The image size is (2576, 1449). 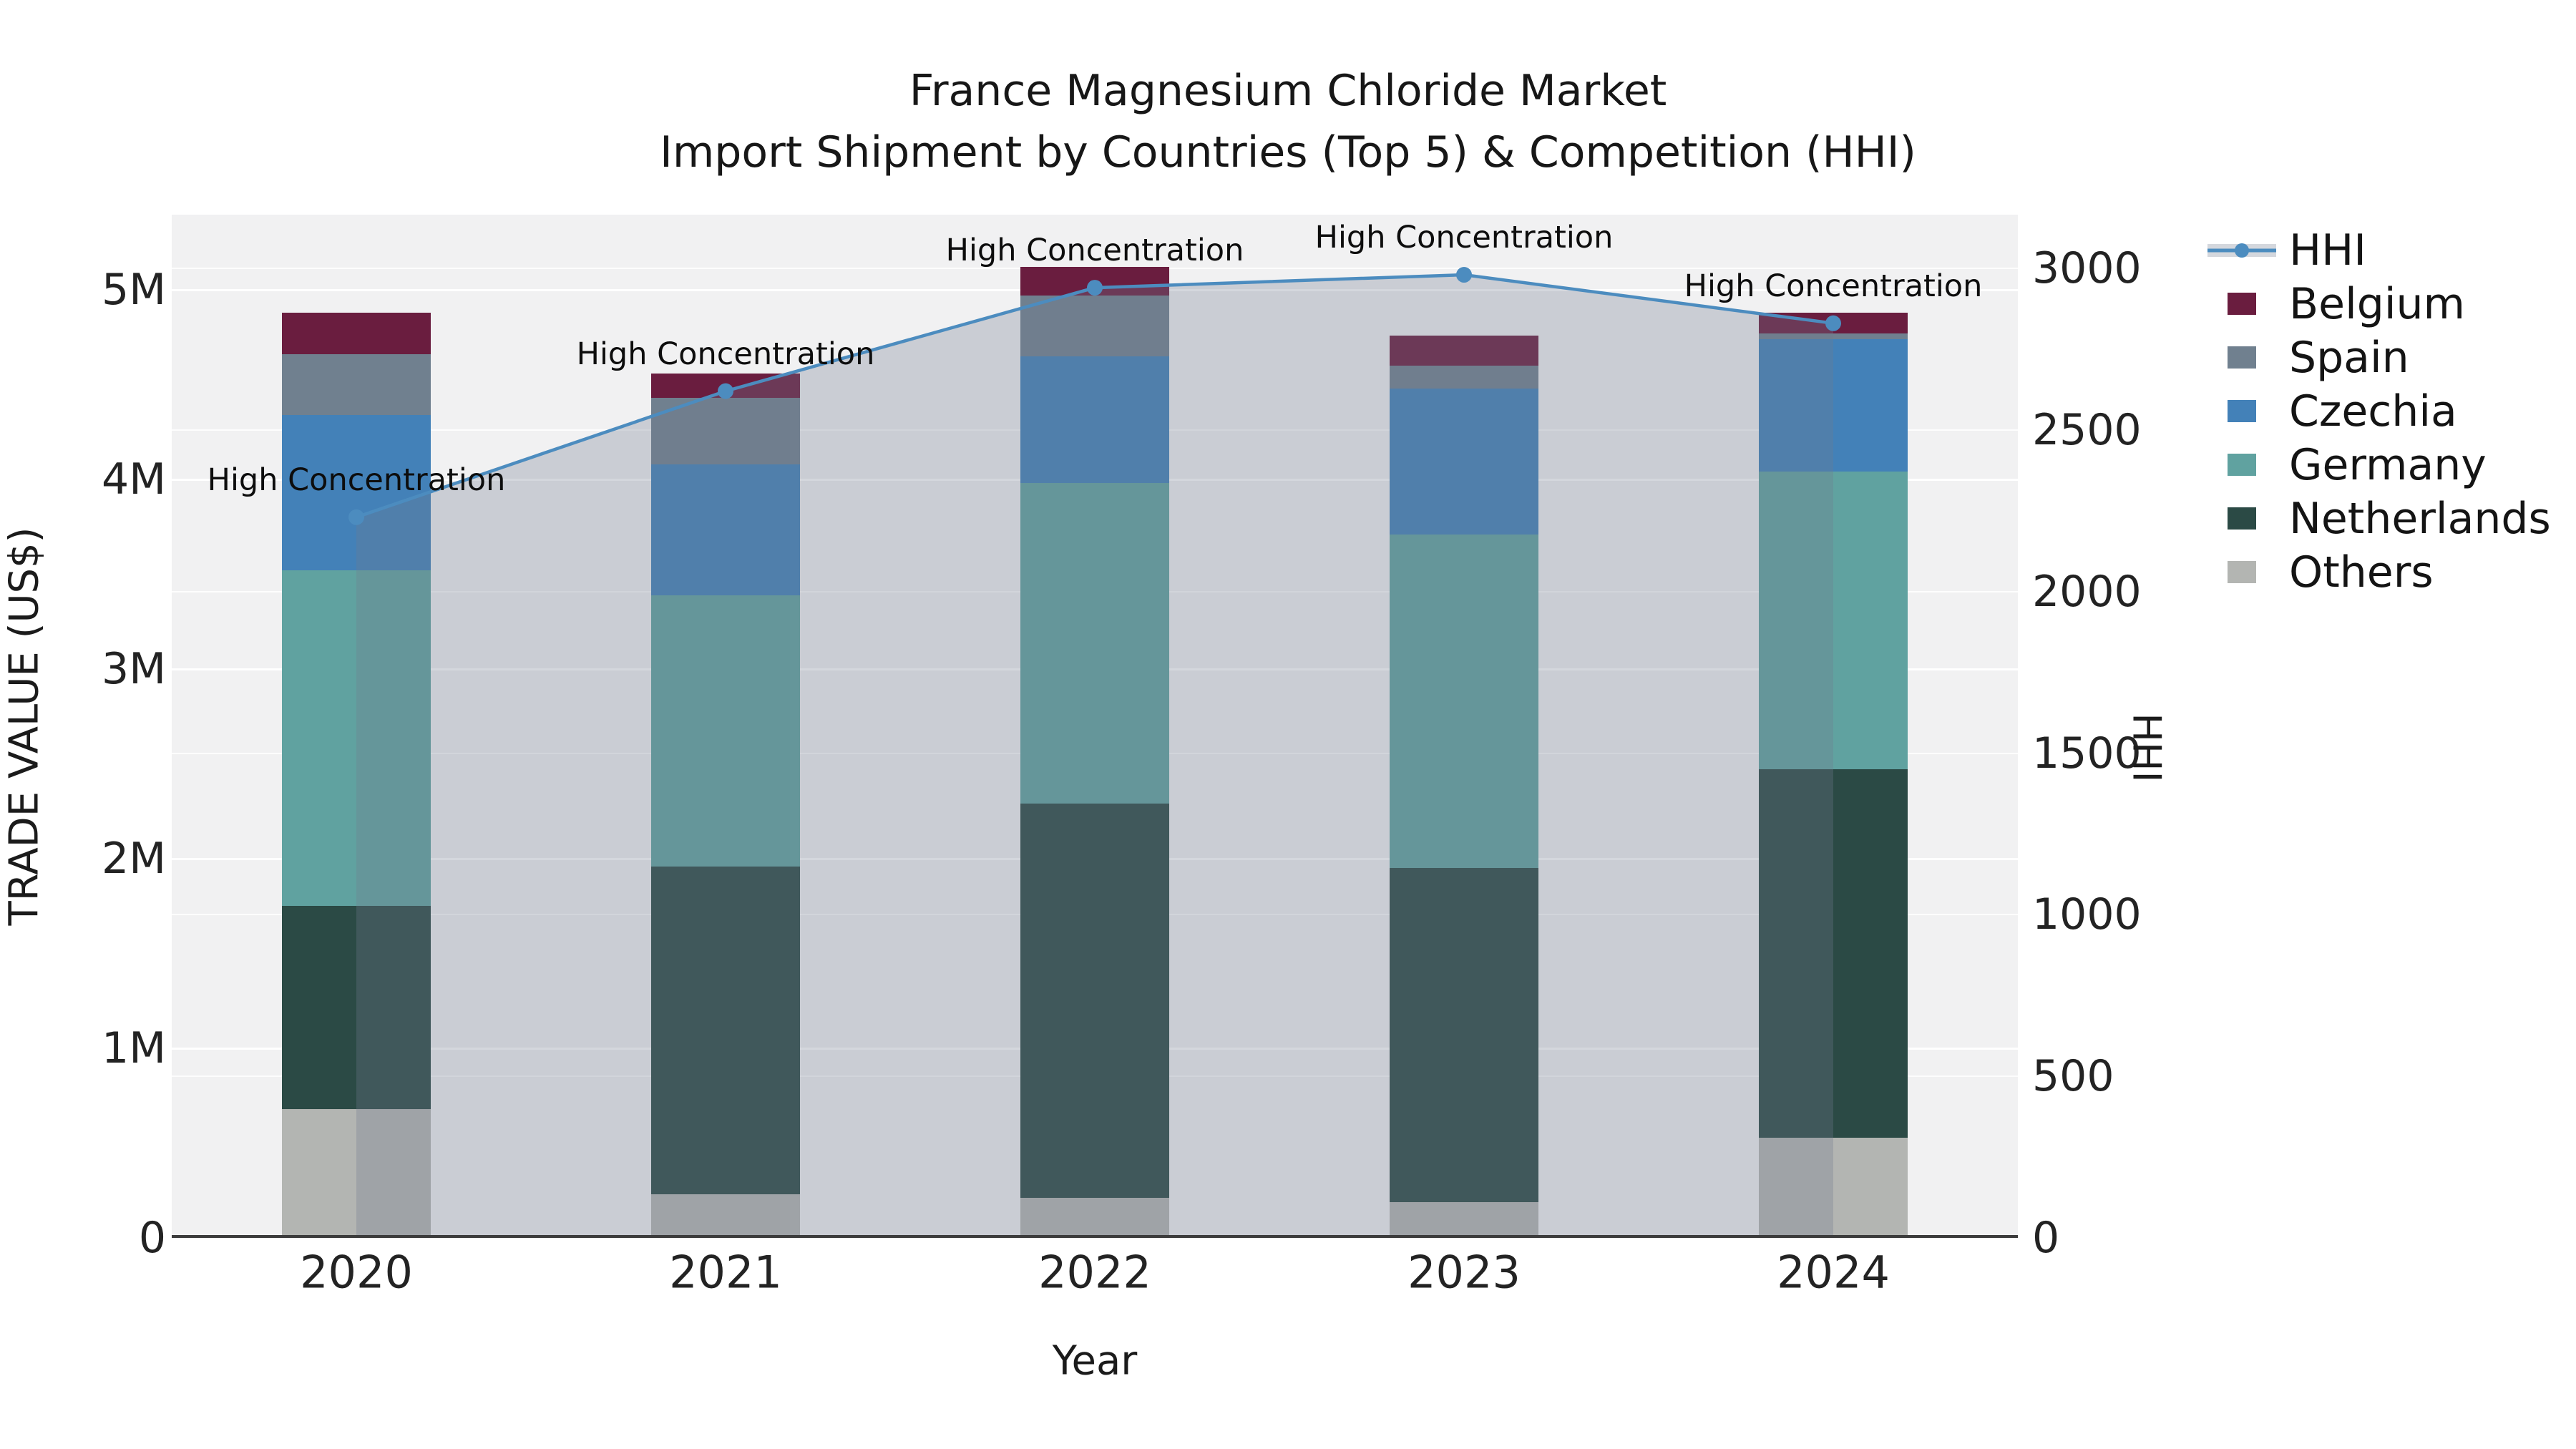 What do you see at coordinates (2349, 357) in the screenshot?
I see `legend-label-spain: Spain` at bounding box center [2349, 357].